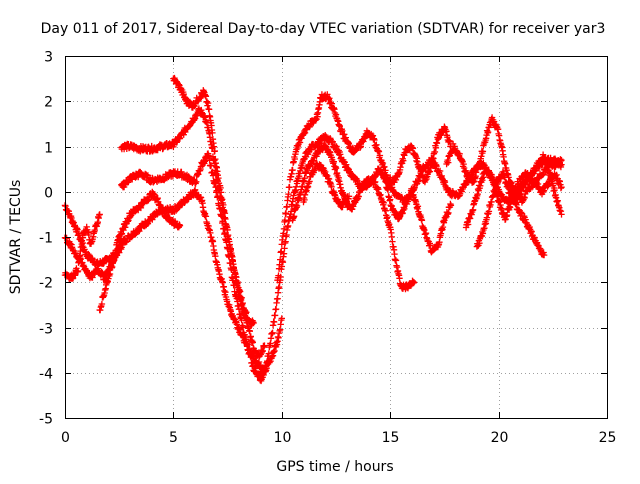 Image resolution: width=640 pixels, height=484 pixels. I want to click on x-tick-label: 25, so click(608, 438).